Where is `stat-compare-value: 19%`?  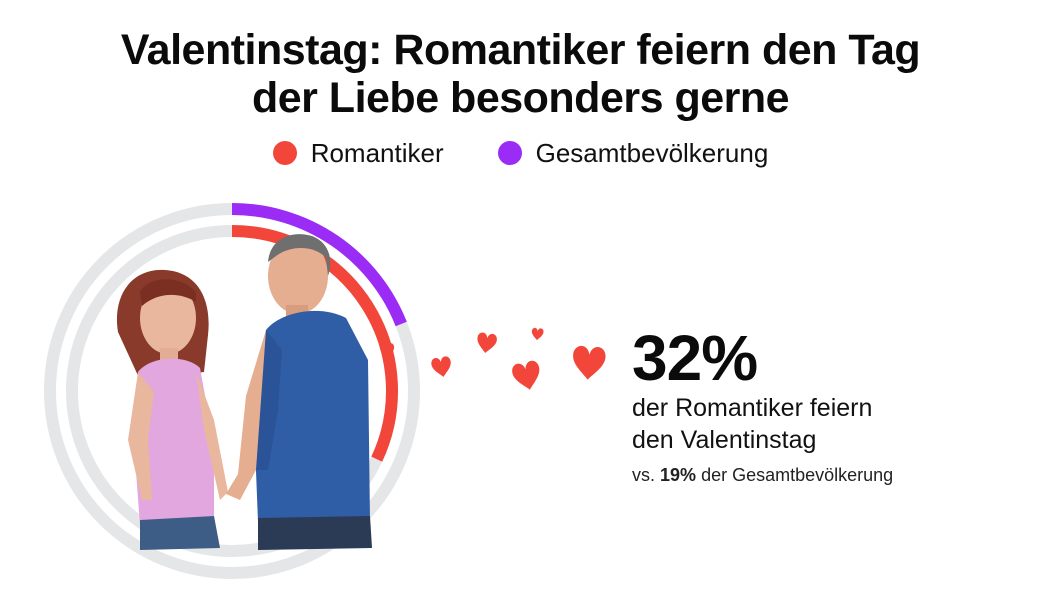 stat-compare-value: 19% is located at coordinates (678, 475).